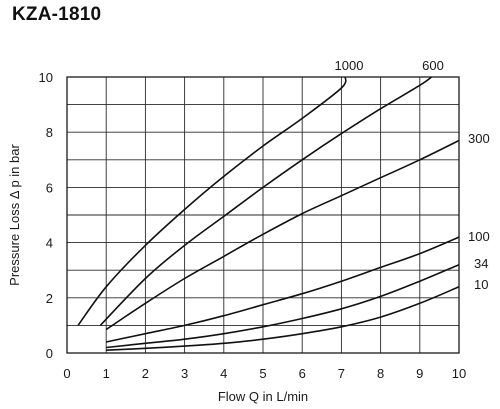 The width and height of the screenshot is (500, 409). Describe the element at coordinates (349, 65) in the screenshot. I see `series-label-1000: 1000` at that location.